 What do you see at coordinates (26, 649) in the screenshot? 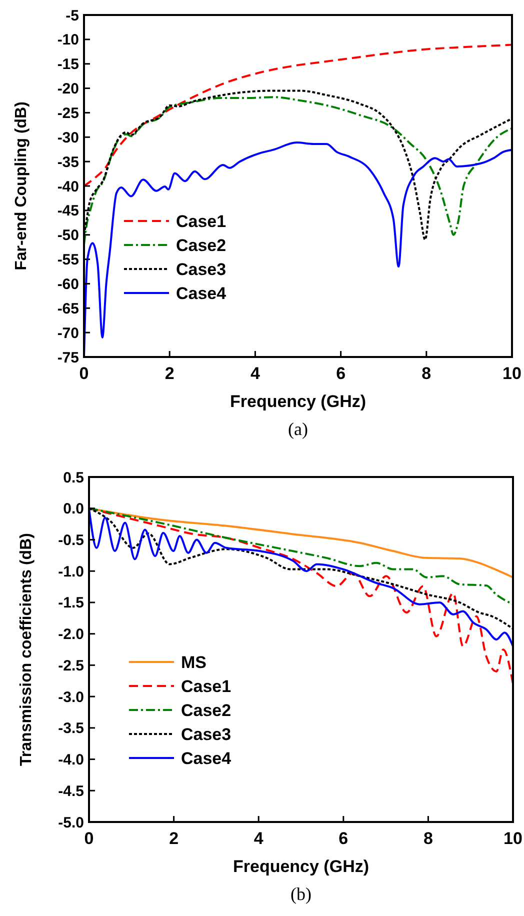
I see `y-axis-title: Transmission coefficients (dB)` at bounding box center [26, 649].